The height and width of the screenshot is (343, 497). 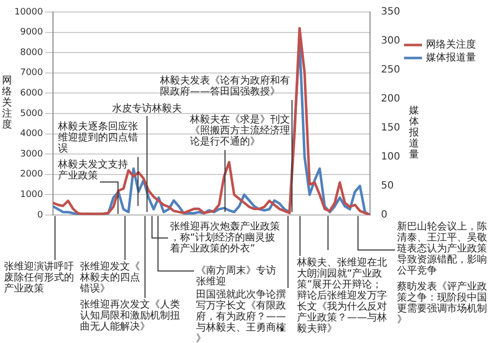 What do you see at coordinates (341, 295) in the screenshot?
I see `text: 林毅夫、张维迎在北大朗润园就“产业政策”展开公开辩论；辩论后张维迎发万字长文《我为什么反对产业政策？——与林毅夫辩》` at bounding box center [341, 295].